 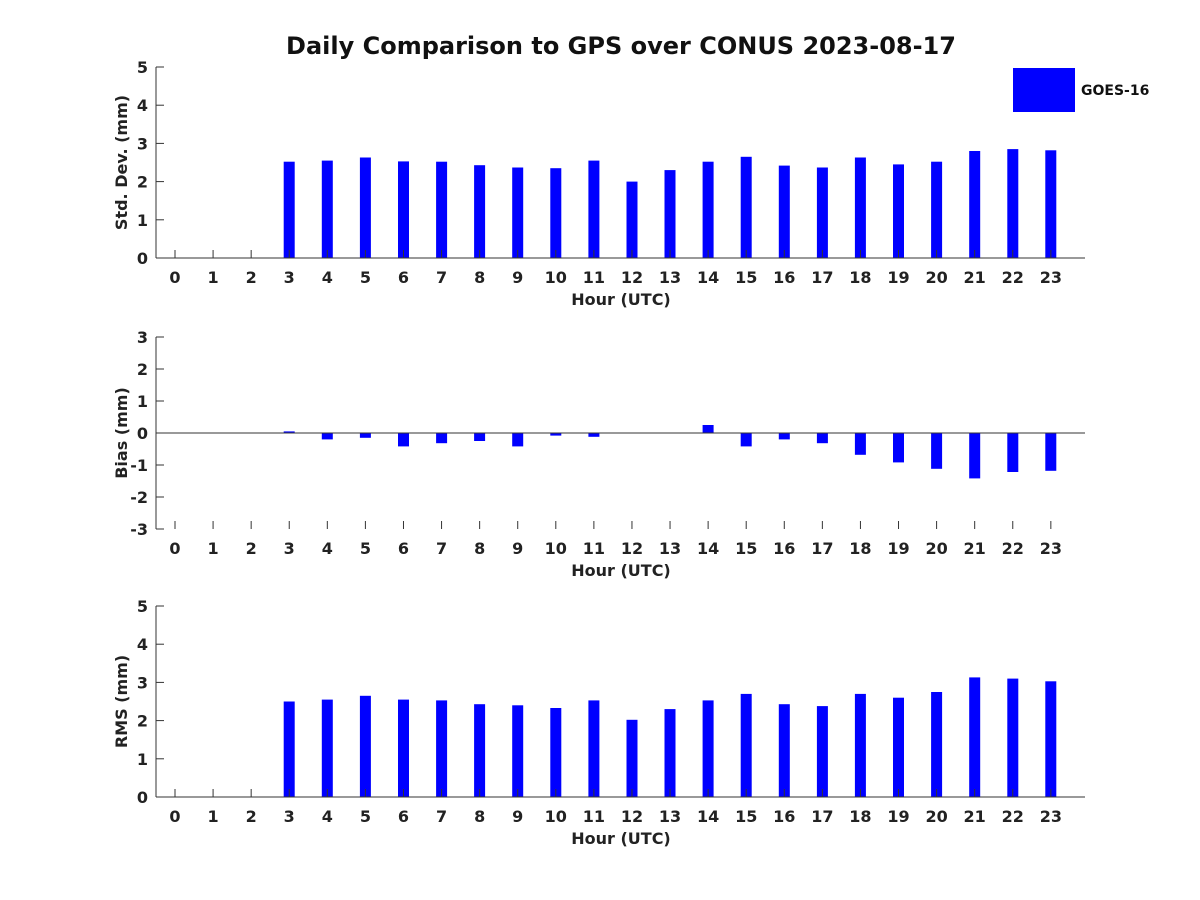 What do you see at coordinates (1013, 548) in the screenshot?
I see `bias-xtick-label-22: 22` at bounding box center [1013, 548].